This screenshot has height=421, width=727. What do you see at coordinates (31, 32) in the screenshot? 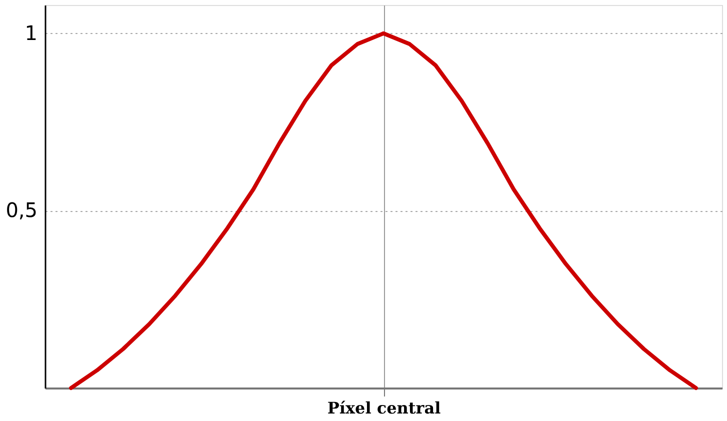
I see `y-tick-label: 1` at bounding box center [31, 32].